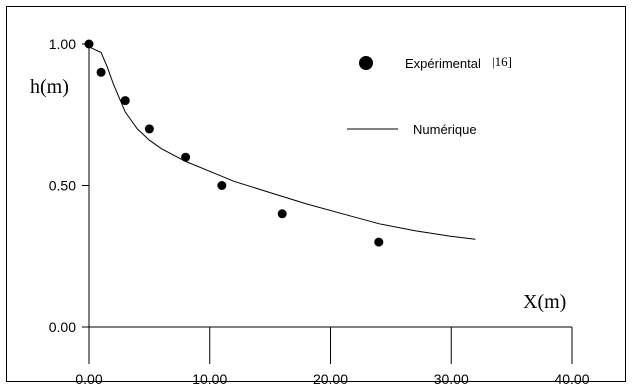  What do you see at coordinates (502, 61) in the screenshot?
I see `legend-reference: |16]` at bounding box center [502, 61].